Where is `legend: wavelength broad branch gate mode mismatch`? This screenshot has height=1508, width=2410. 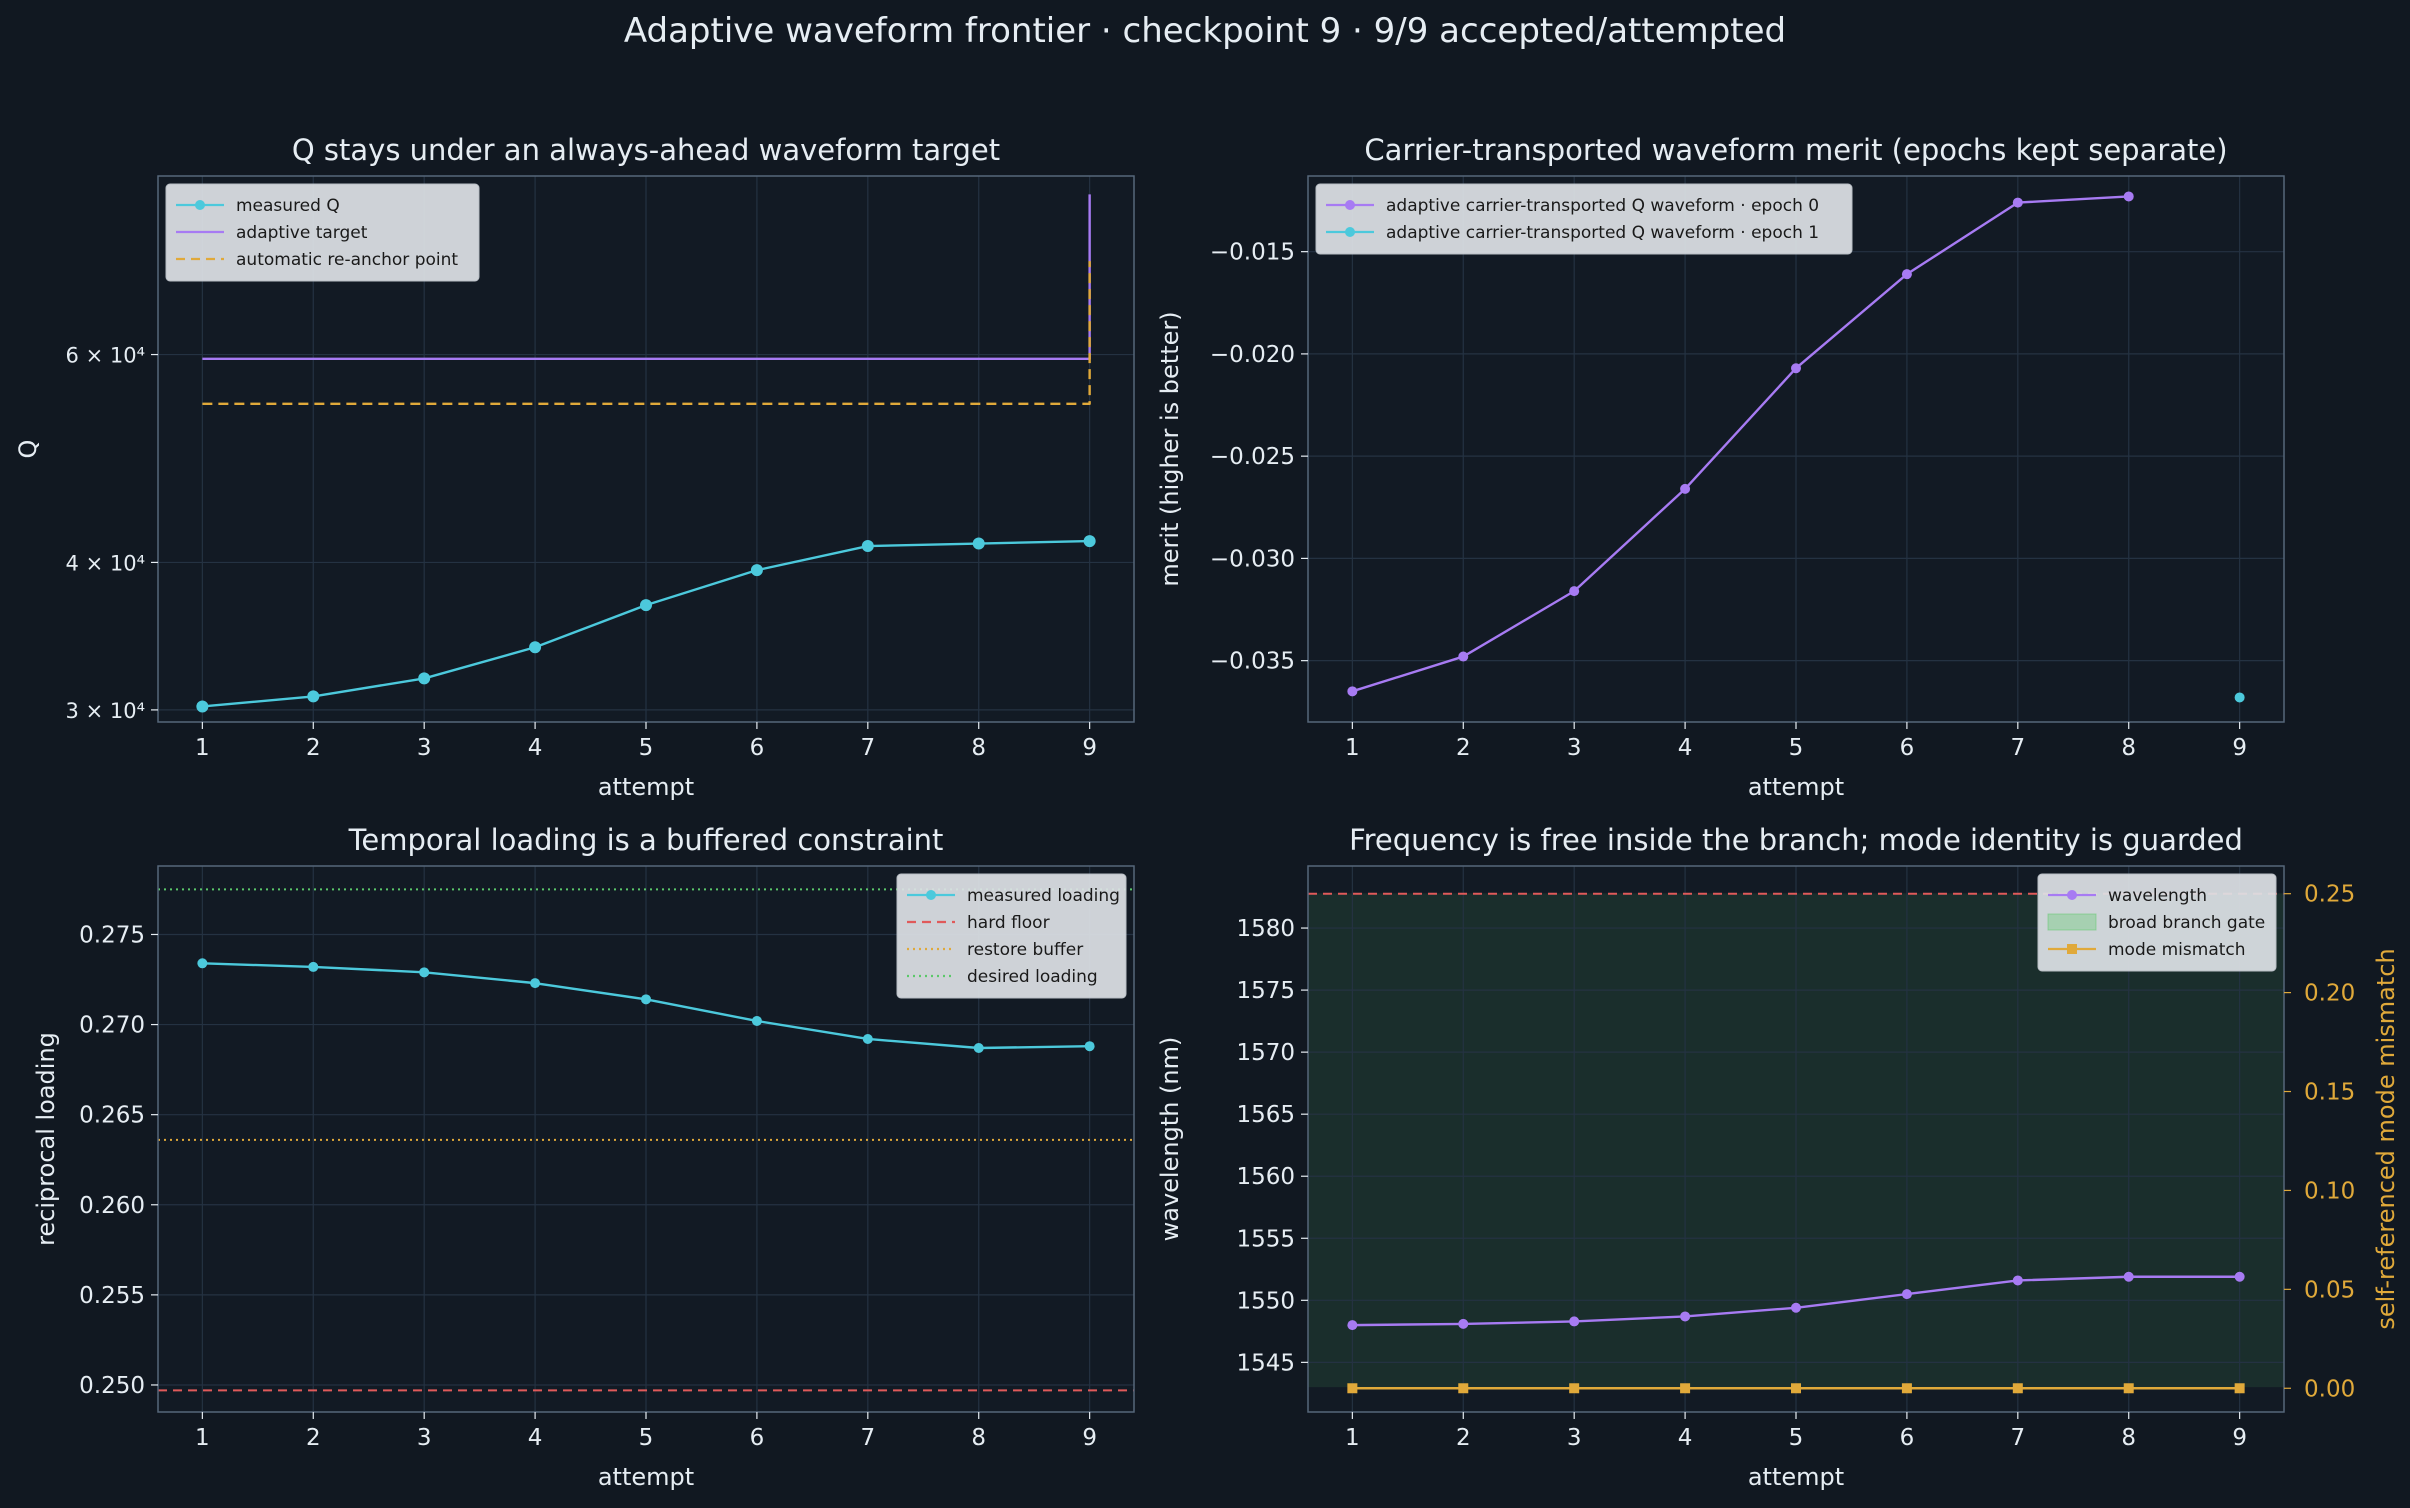
legend: wavelength broad branch gate mode mismatch is located at coordinates (2157, 922).